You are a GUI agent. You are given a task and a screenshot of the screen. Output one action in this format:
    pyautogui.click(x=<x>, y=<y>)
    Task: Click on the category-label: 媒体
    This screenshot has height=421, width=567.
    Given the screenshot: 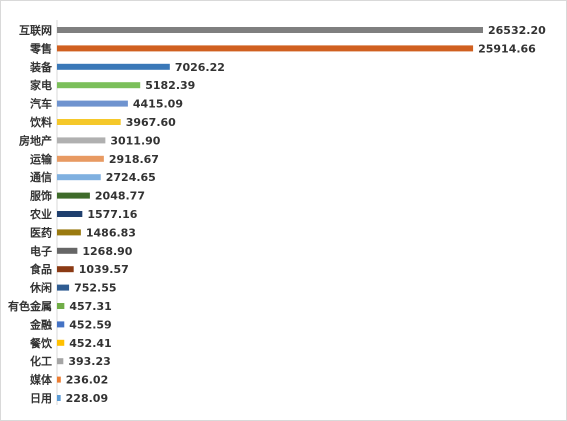 What is the action you would take?
    pyautogui.click(x=41, y=380)
    